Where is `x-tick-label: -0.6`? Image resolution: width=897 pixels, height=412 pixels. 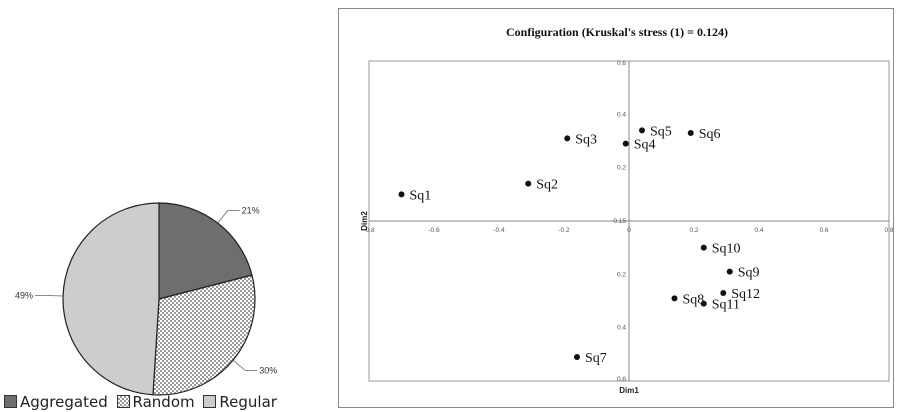 x-tick-label: -0.6 is located at coordinates (434, 230).